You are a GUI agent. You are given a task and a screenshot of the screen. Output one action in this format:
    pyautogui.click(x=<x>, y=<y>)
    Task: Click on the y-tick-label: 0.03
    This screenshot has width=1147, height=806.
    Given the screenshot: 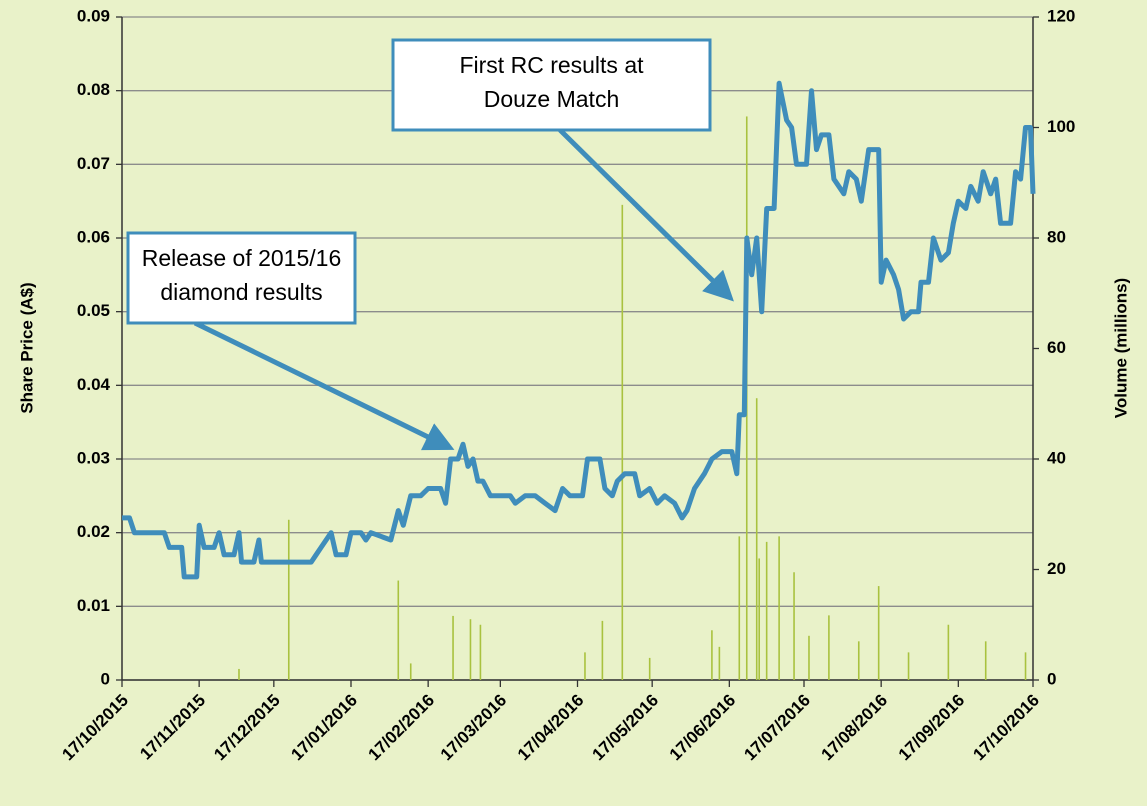 What is the action you would take?
    pyautogui.click(x=93, y=457)
    